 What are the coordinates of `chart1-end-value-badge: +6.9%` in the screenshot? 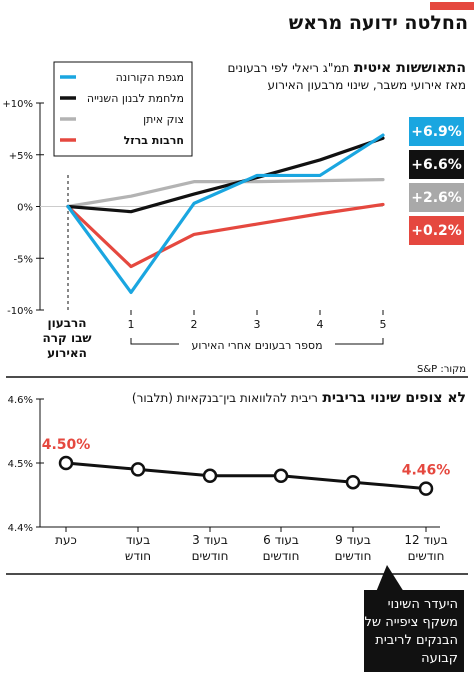 It's located at (436, 131).